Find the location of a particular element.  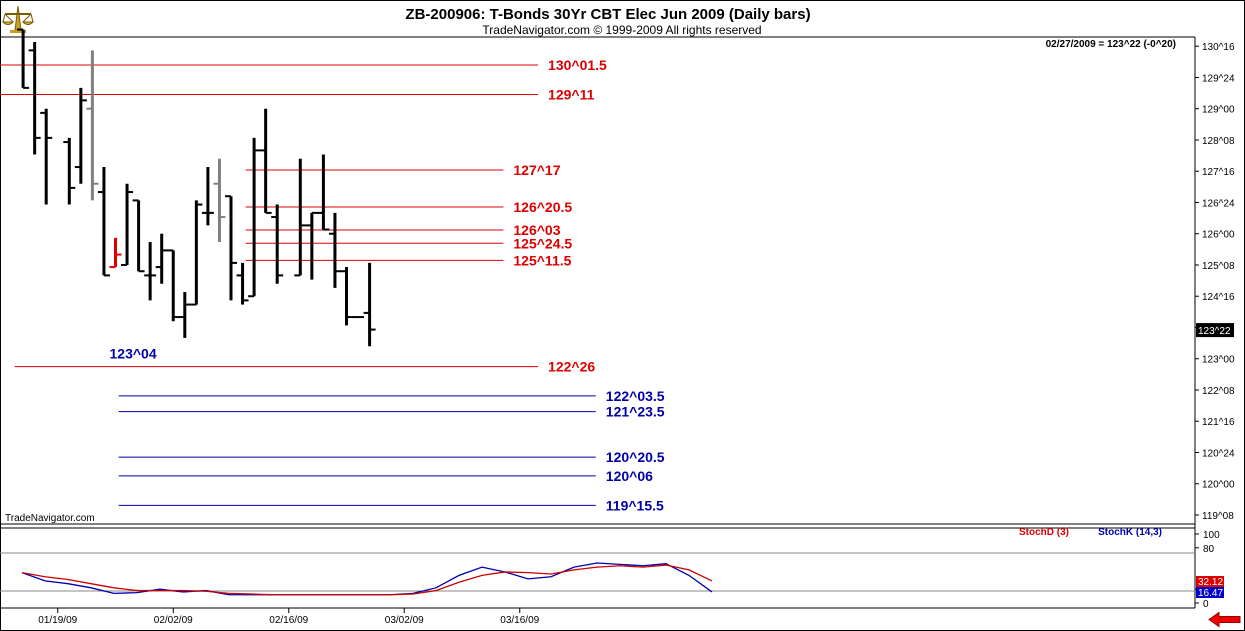

stochastic-pane is located at coordinates (367, 579).